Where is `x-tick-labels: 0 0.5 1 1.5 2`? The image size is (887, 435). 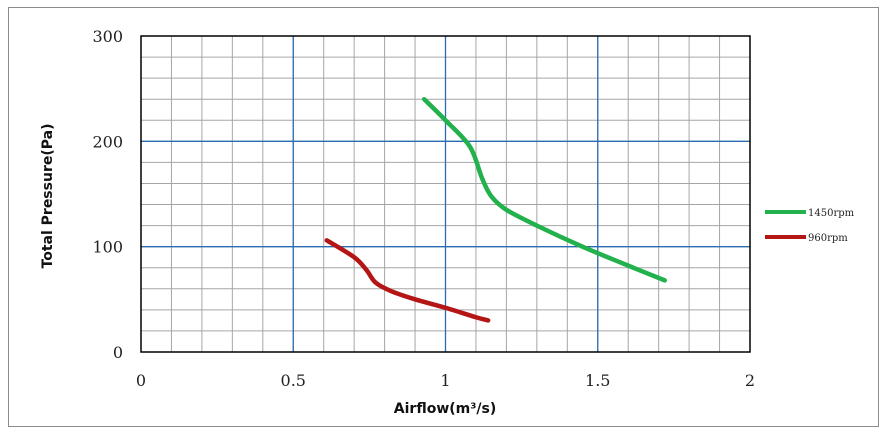 x-tick-labels: 0 0.5 1 1.5 2 is located at coordinates (445, 380).